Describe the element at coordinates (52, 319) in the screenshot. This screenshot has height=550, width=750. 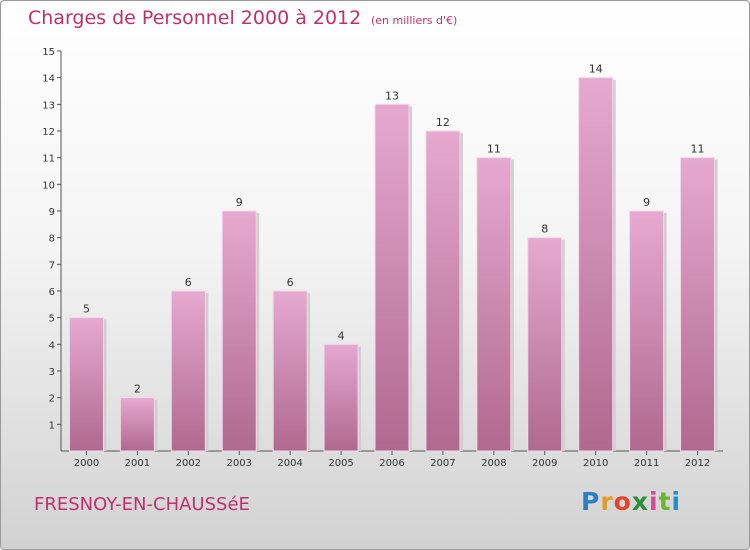
I see `y-tick-label: 5` at that location.